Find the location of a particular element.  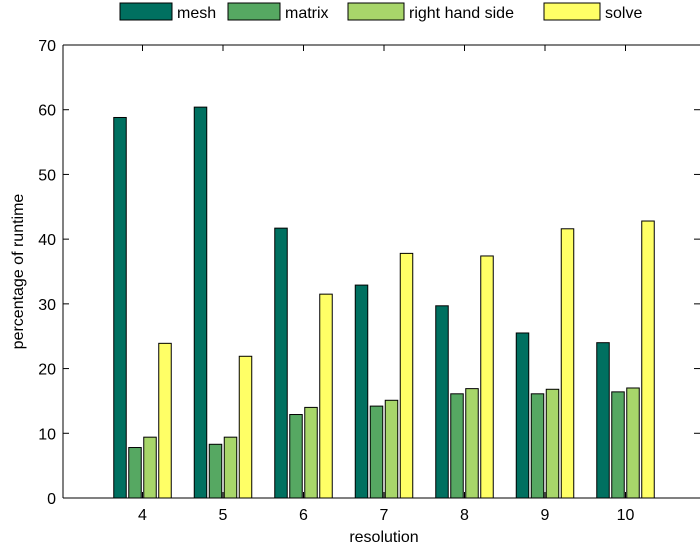

y-tick-label: 20 is located at coordinates (47, 370).